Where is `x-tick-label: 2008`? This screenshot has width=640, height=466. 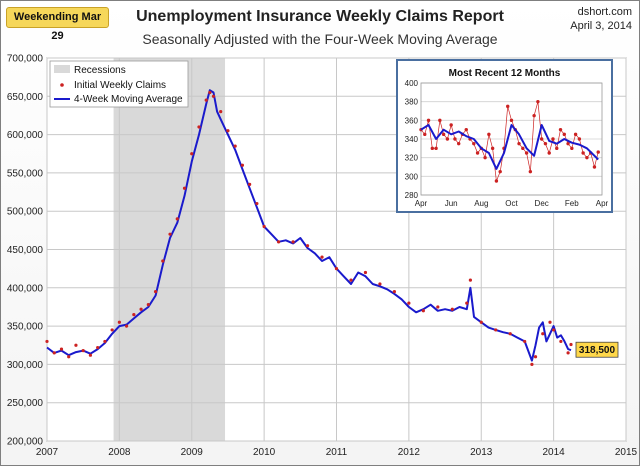
x-tick-label: 2008 is located at coordinates (119, 452).